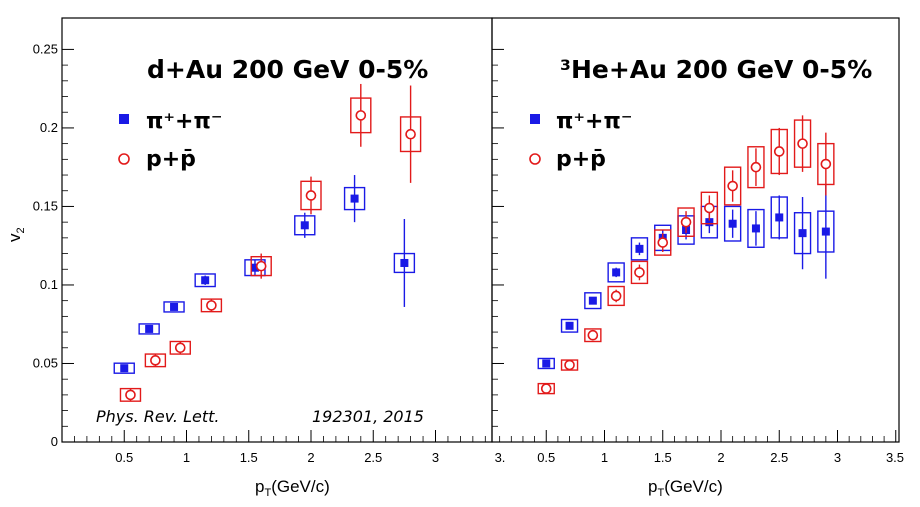 The width and height of the screenshot is (920, 507). Describe the element at coordinates (45, 205) in the screenshot. I see `y-tick-label: 0.15` at that location.